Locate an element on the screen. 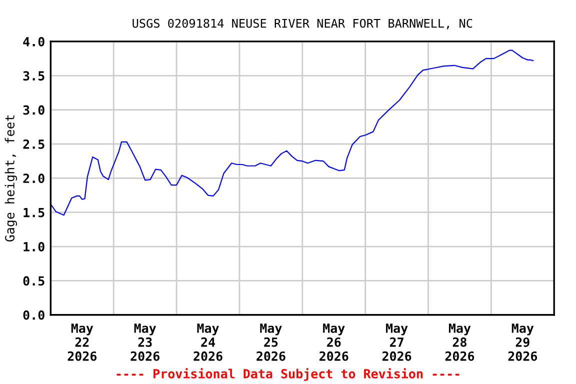 This screenshot has height=384, width=576. y-tick-label: 2.5 is located at coordinates (33, 144).